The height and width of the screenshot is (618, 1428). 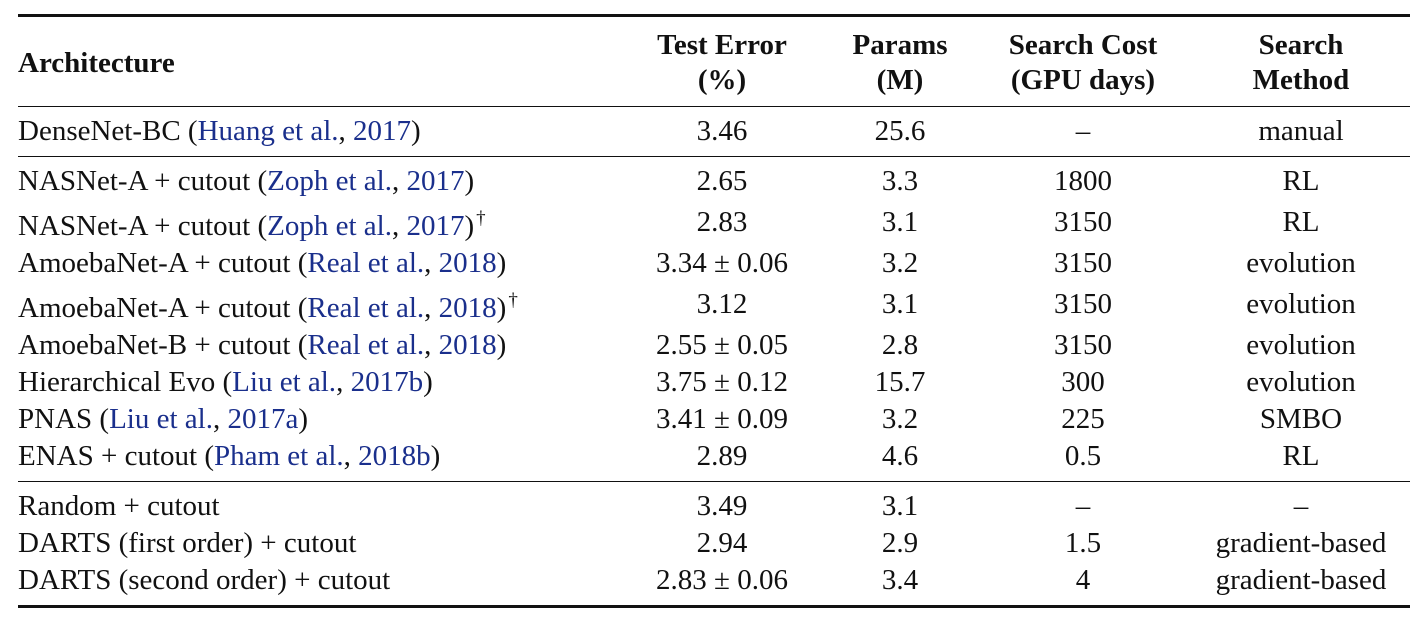 I want to click on table-row: Random + cutout 3.49 3.1 – –, so click(x=714, y=504).